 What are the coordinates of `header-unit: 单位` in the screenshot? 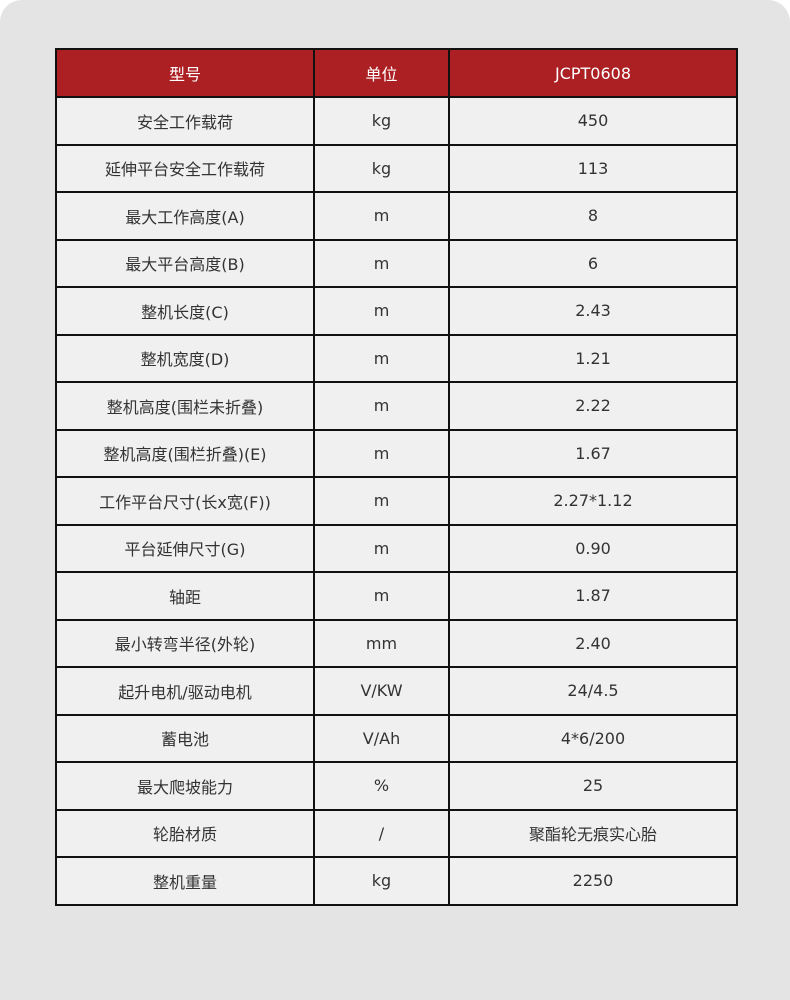 It's located at (381, 73).